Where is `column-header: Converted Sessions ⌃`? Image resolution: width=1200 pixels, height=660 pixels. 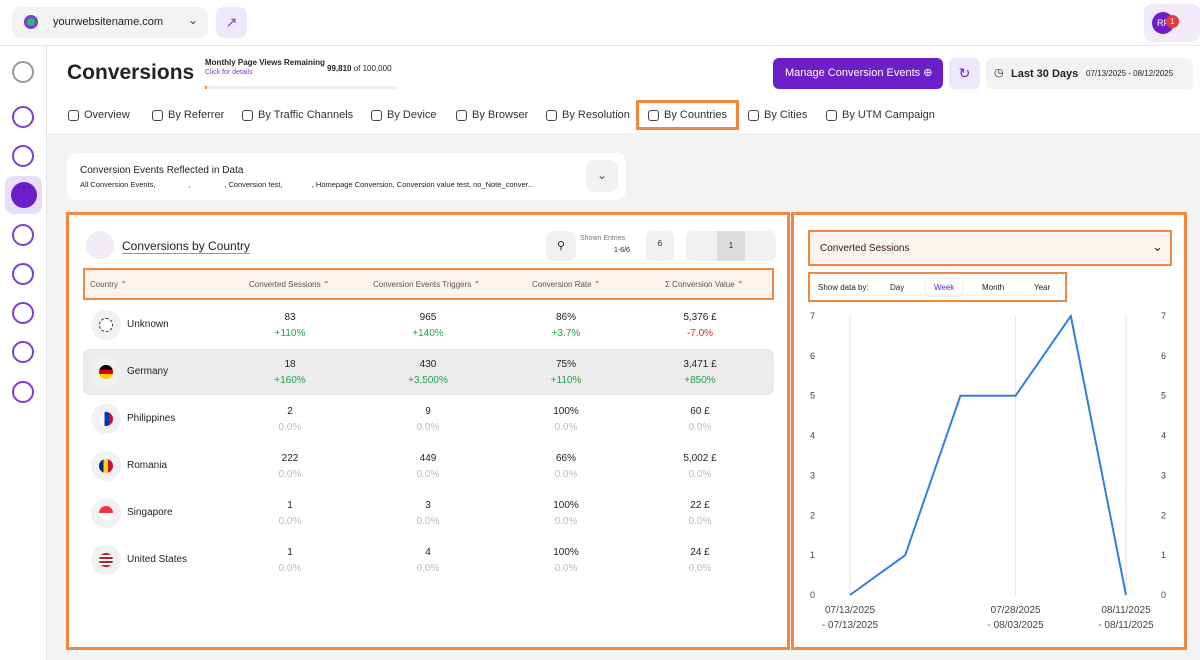
column-header: Converted Sessions ⌃ is located at coordinates (289, 284).